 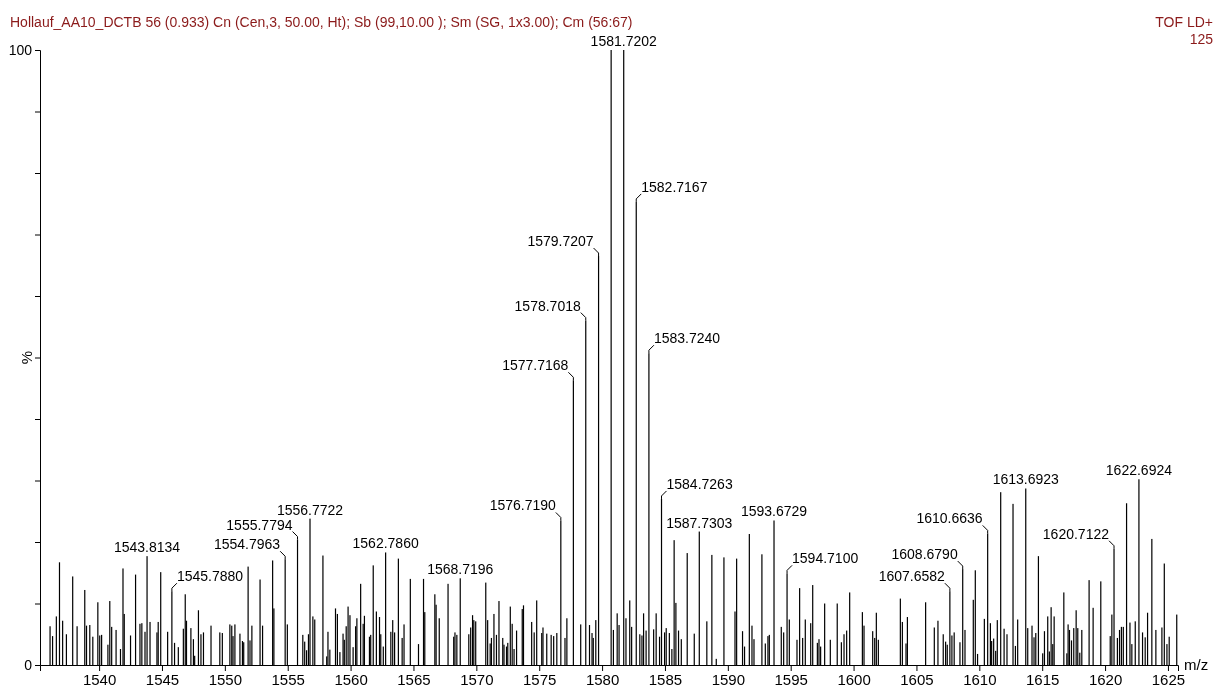 What do you see at coordinates (665, 679) in the screenshot?
I see `x-tick-label: 1585` at bounding box center [665, 679].